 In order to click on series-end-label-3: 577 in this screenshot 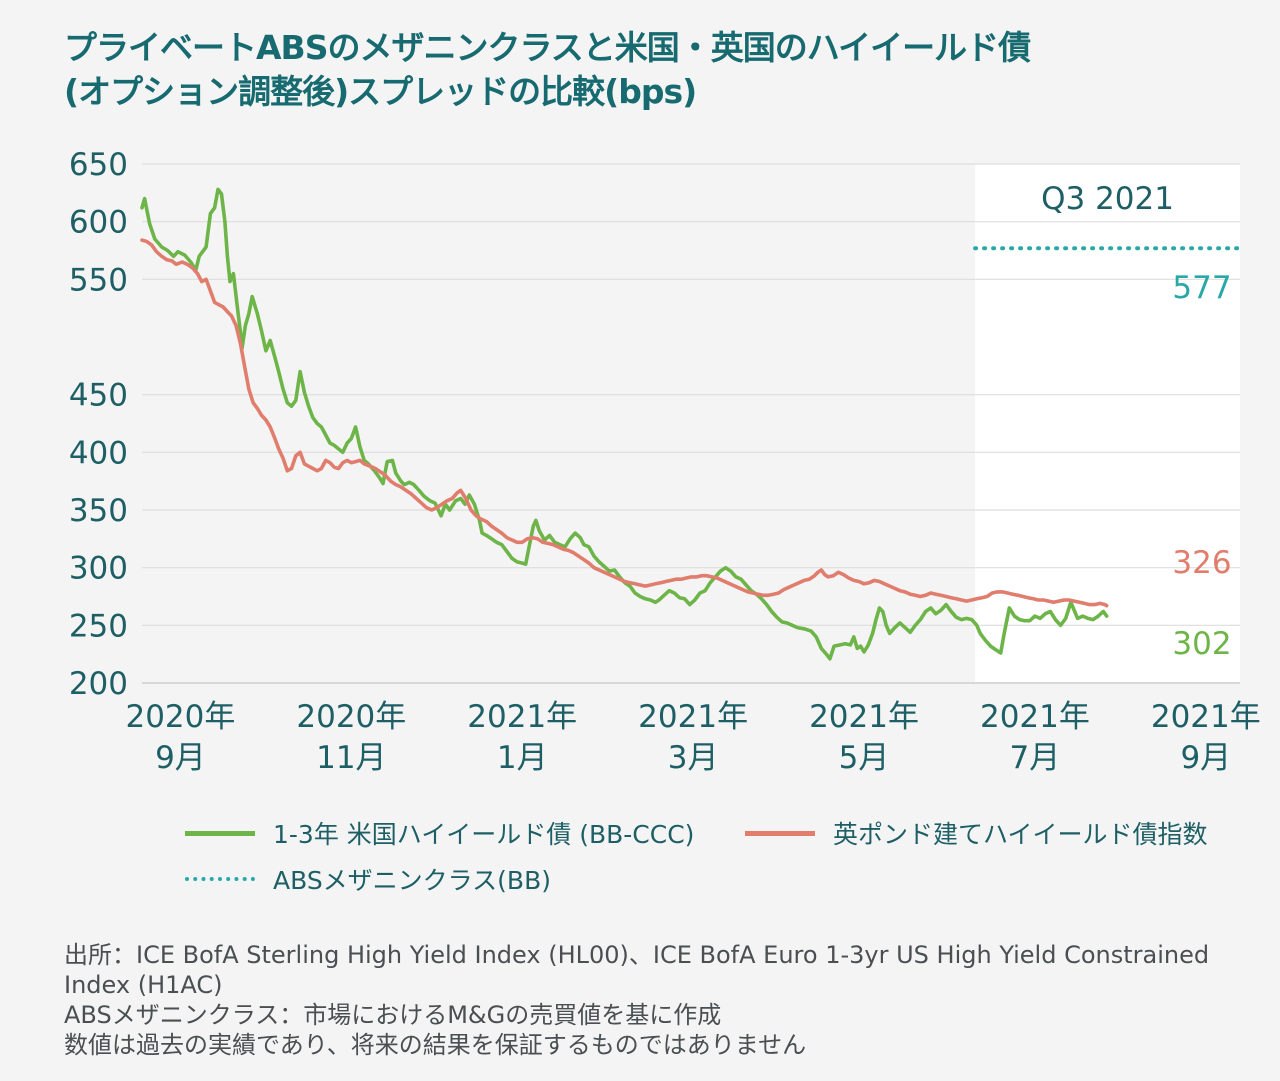, I will do `click(1201, 288)`.